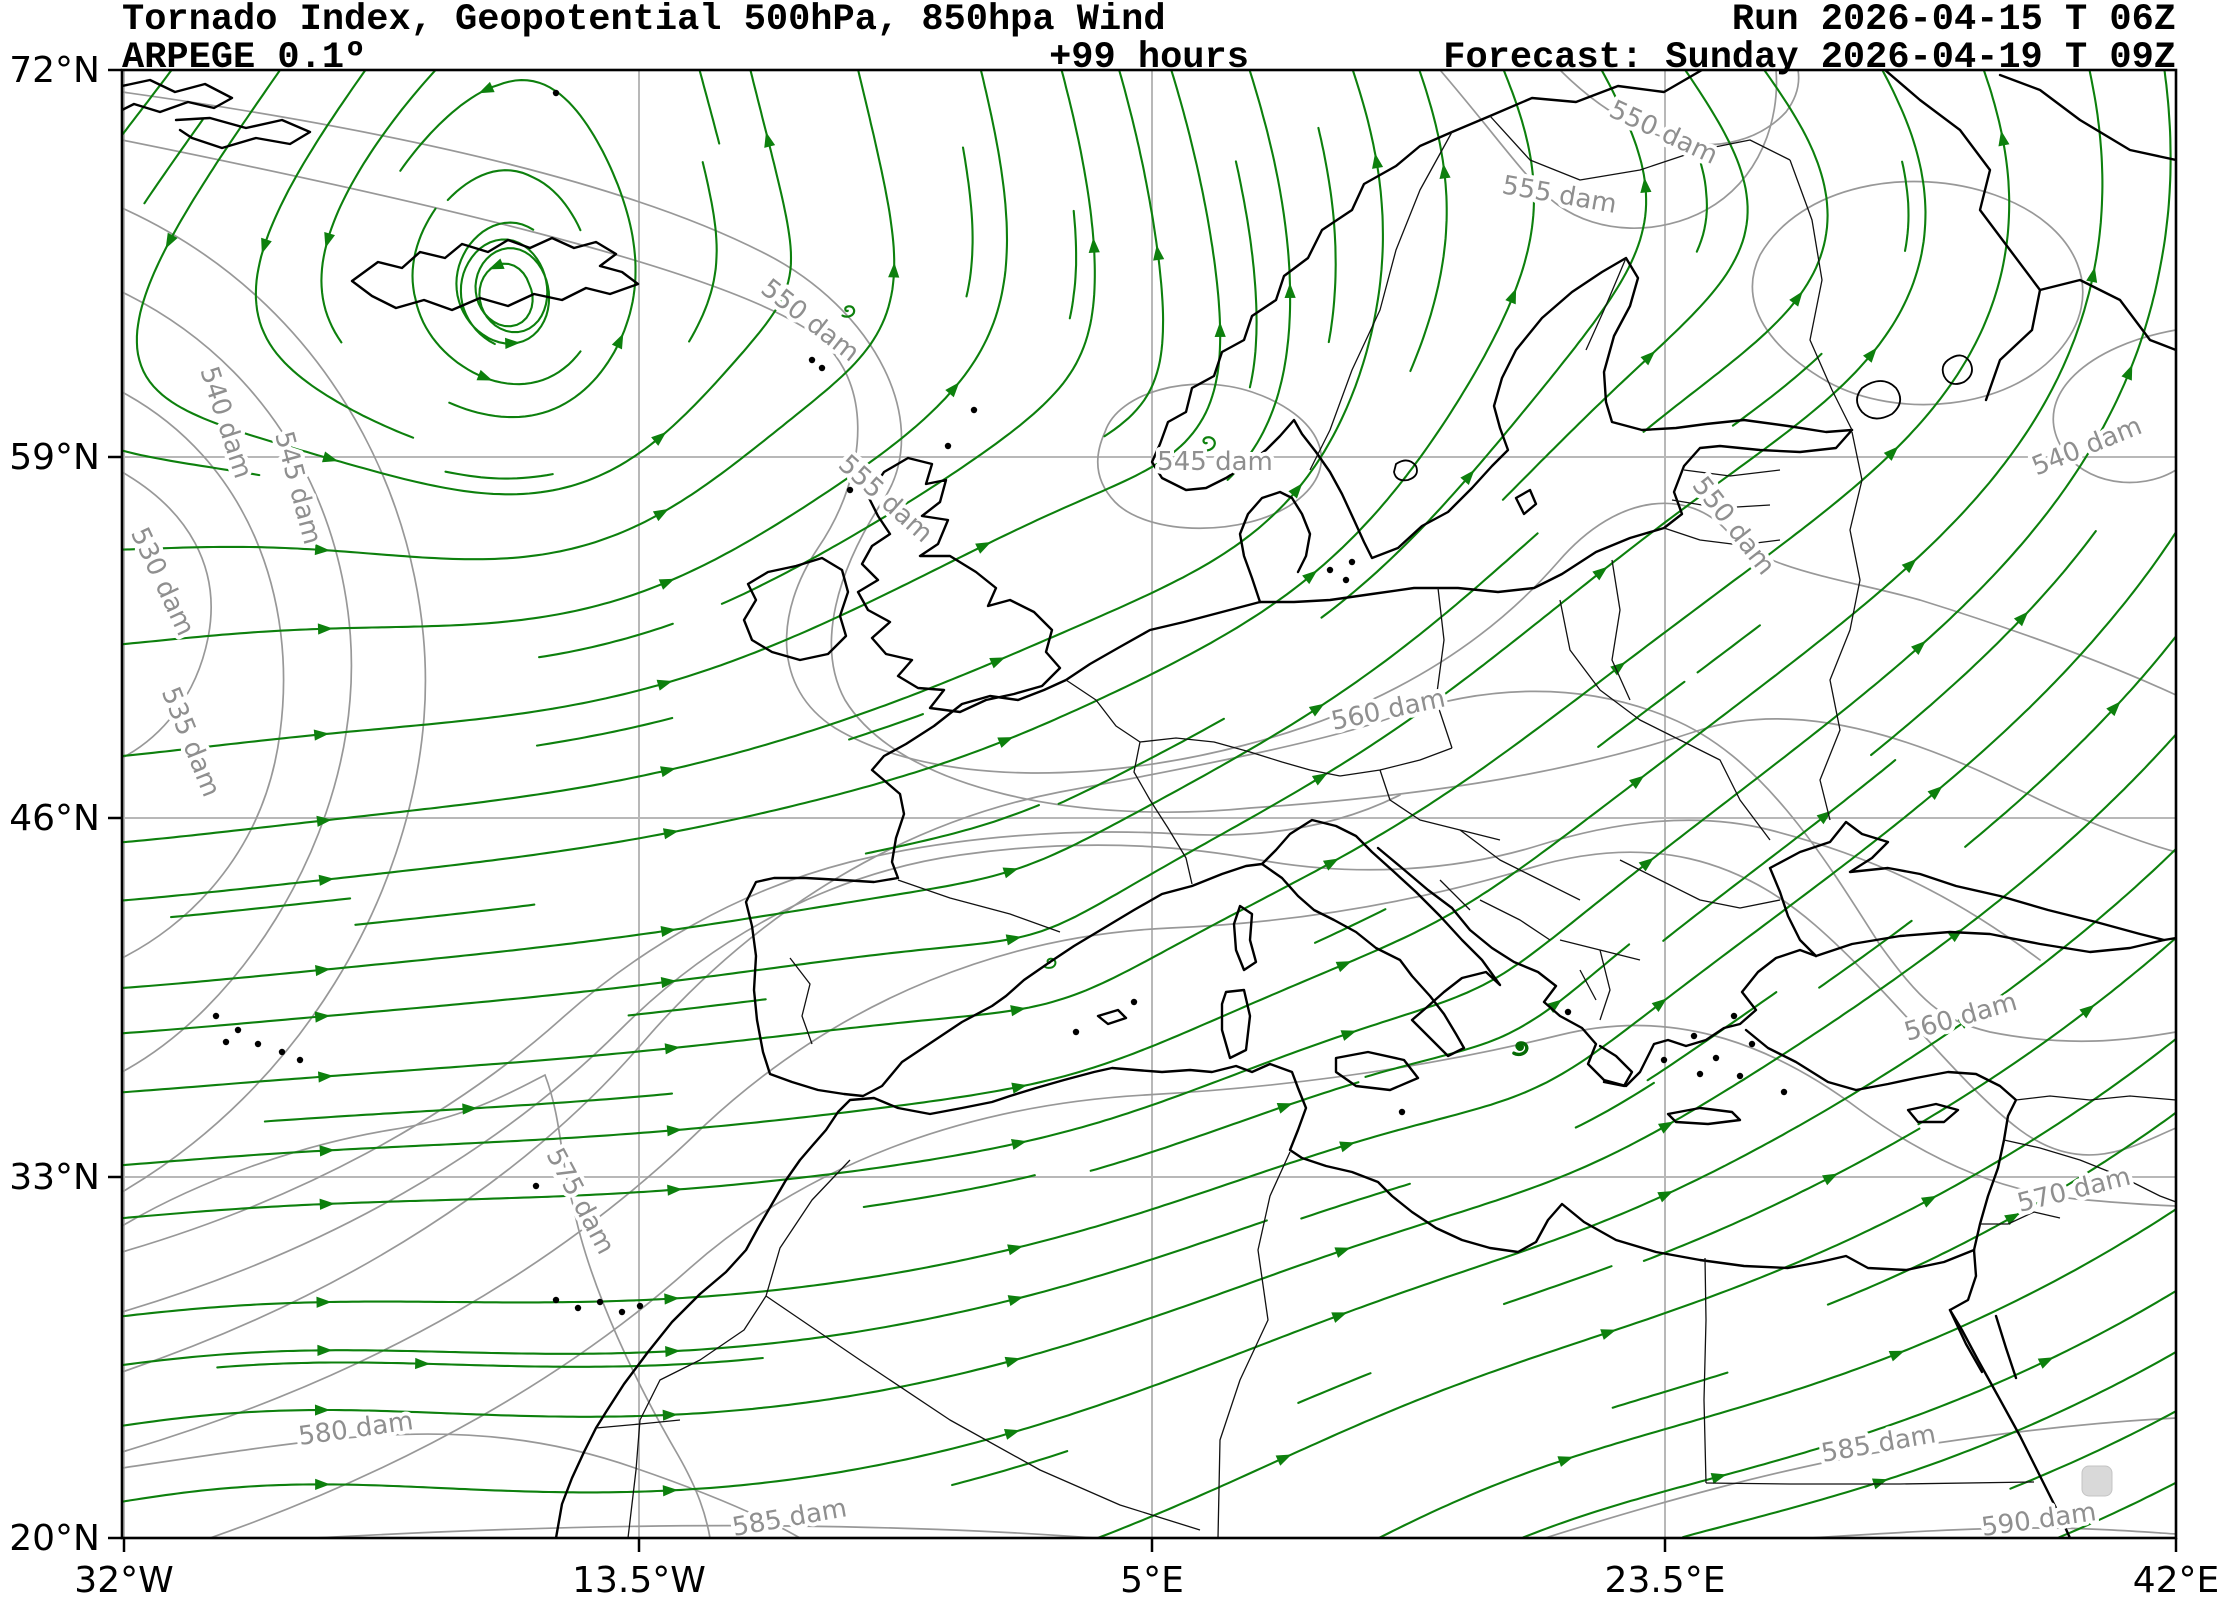 Image resolution: width=2233 pixels, height=1604 pixels. Describe the element at coordinates (1878, 1444) in the screenshot. I see `contour-label: 585 dam` at that location.